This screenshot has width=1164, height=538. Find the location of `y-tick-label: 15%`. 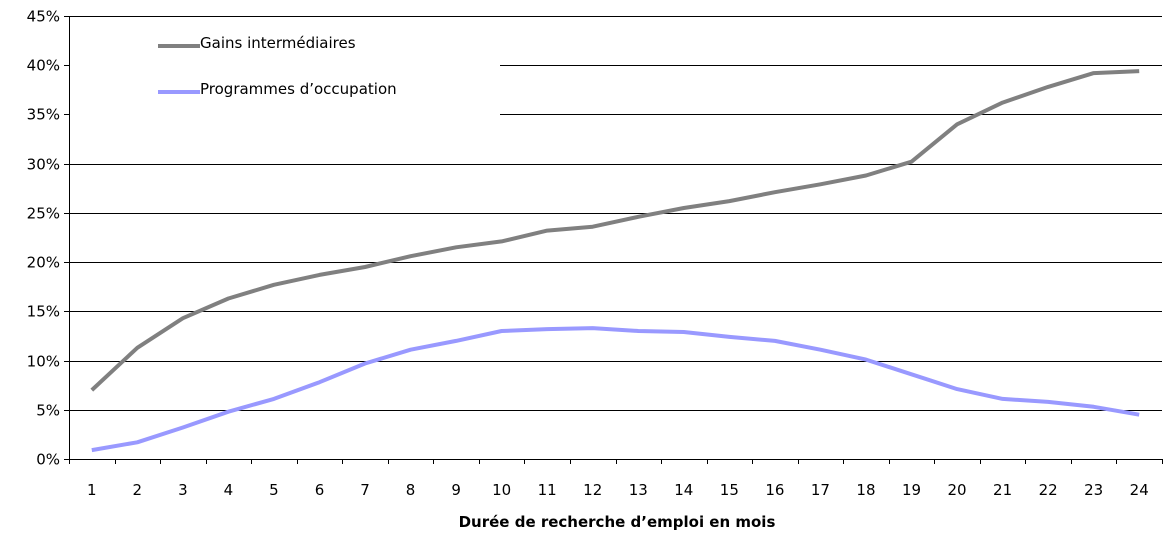

y-tick-label: 15% is located at coordinates (43, 312).